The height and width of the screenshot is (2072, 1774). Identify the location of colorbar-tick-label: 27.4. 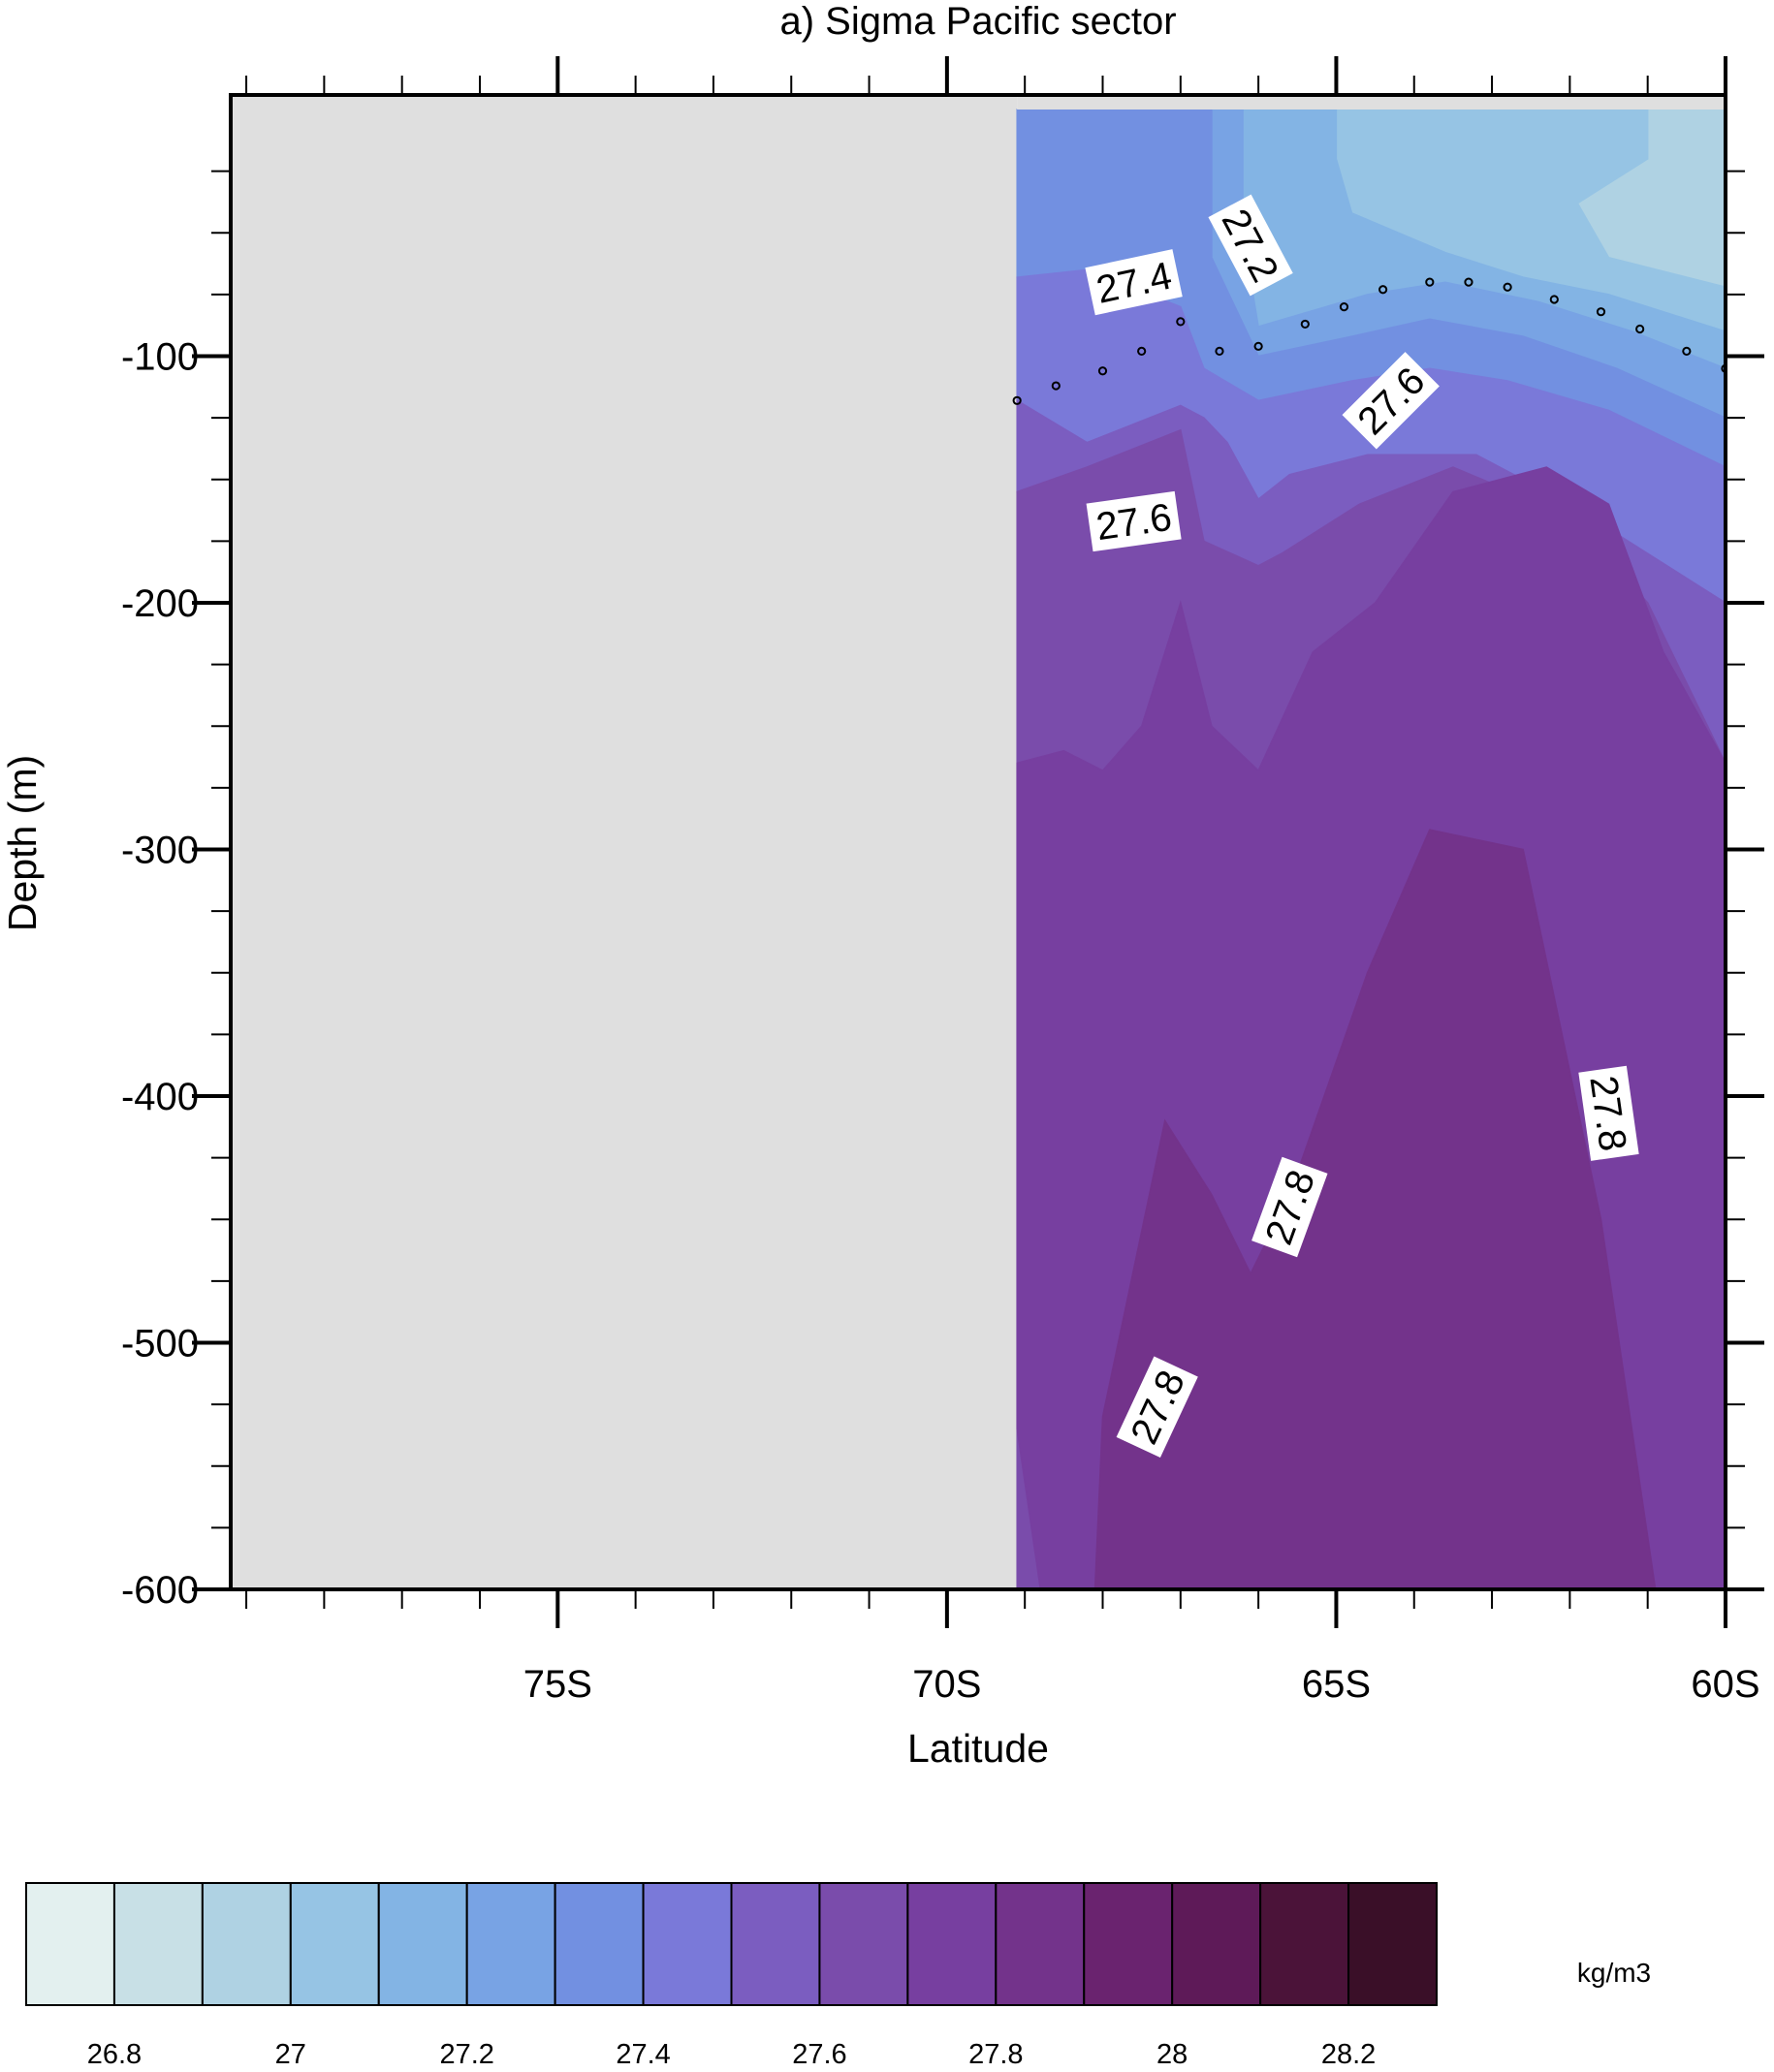
(643, 2055).